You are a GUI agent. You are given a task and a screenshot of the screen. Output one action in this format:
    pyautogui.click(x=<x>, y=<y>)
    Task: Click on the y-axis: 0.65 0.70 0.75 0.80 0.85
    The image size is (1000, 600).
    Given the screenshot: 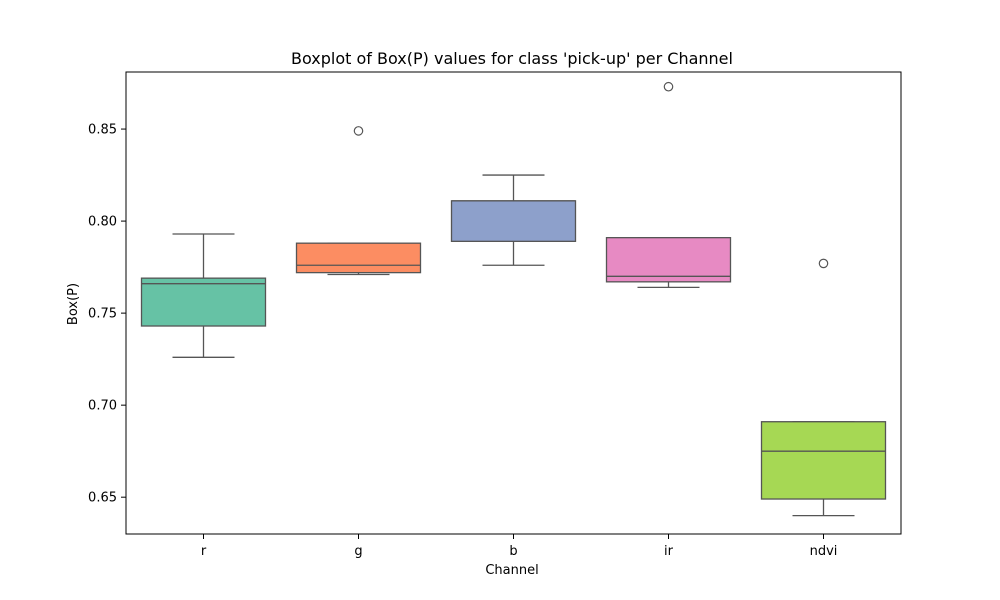 What is the action you would take?
    pyautogui.click(x=107, y=314)
    